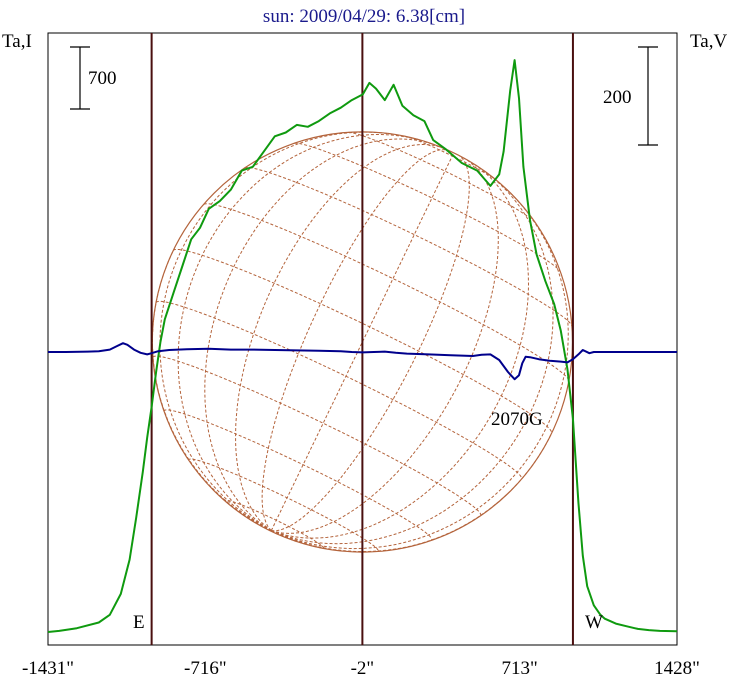  I want to click on x-tick-label: 713", so click(520, 668).